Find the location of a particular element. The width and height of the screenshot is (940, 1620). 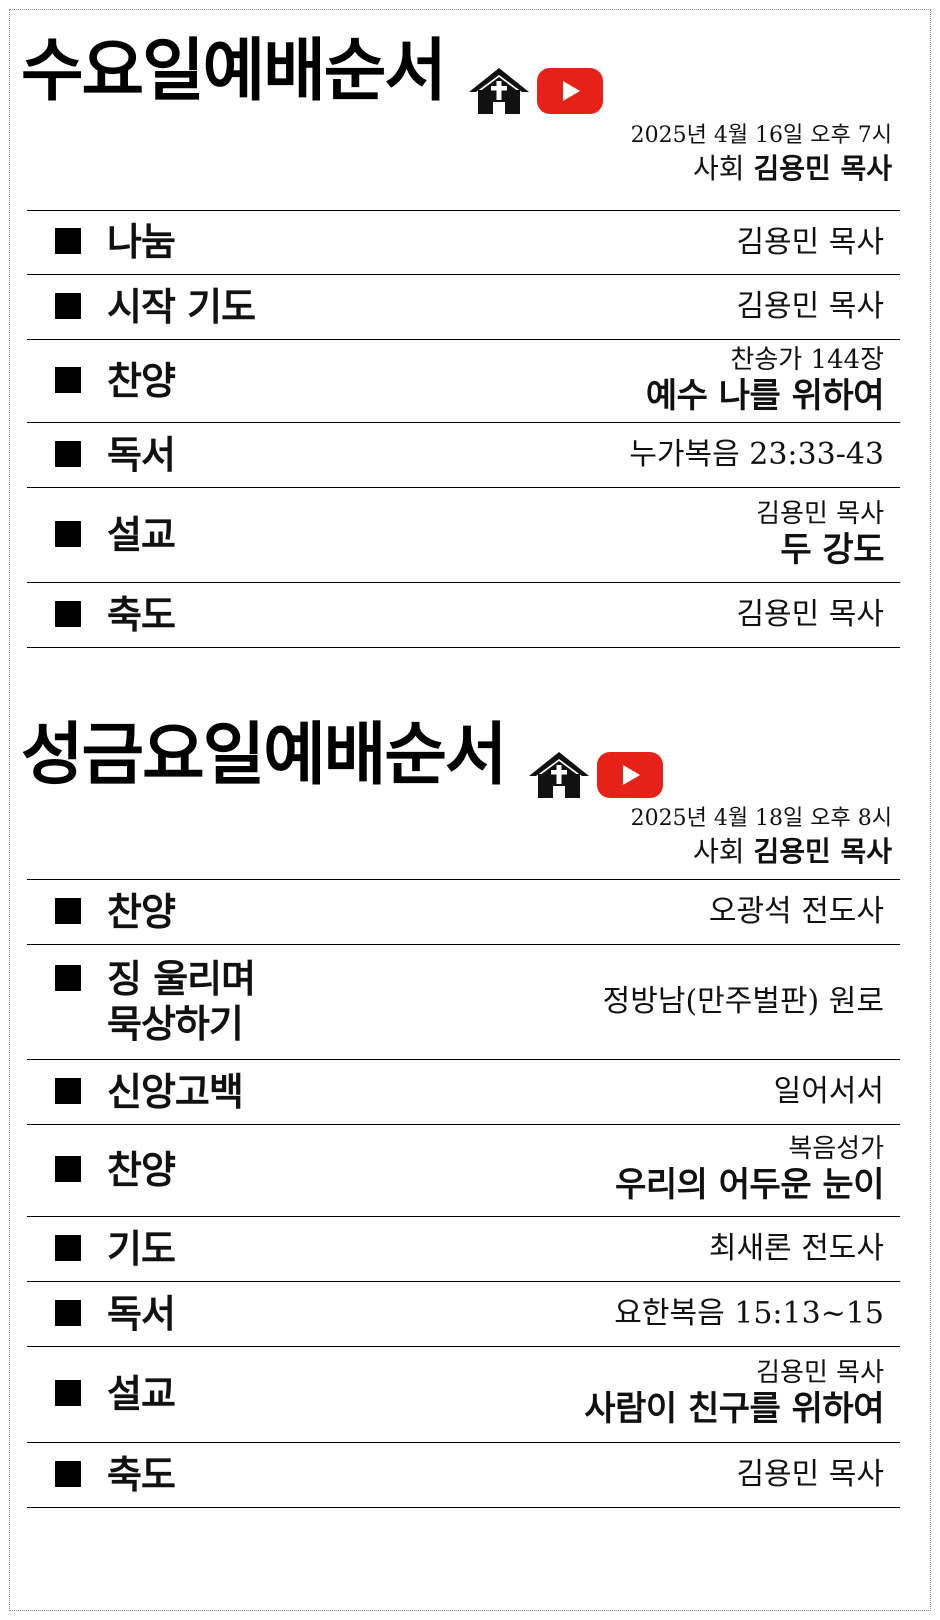

good-friday-header: 성금요일예배순서 2025년 4월 18일 오후 8시 is located at coordinates (460, 790).